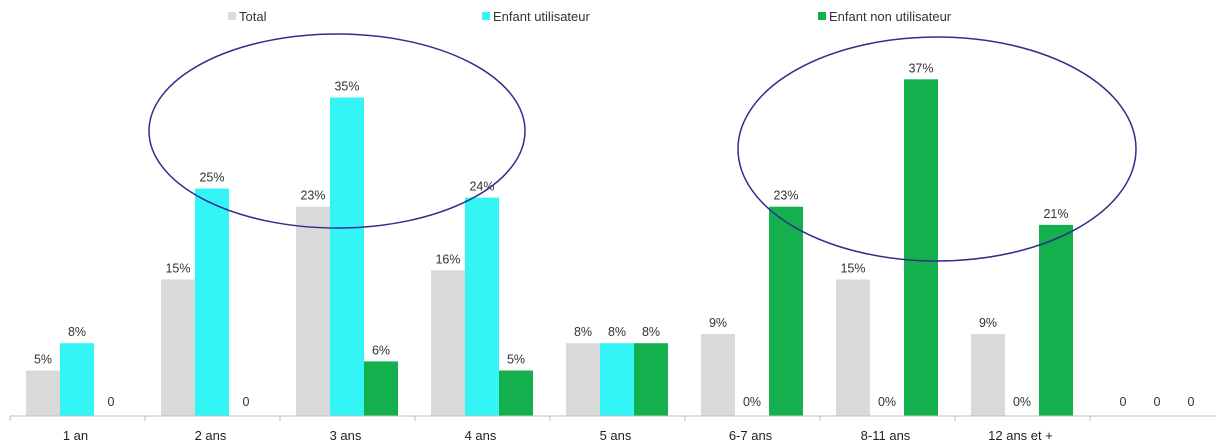 This screenshot has height=446, width=1216. What do you see at coordinates (550, 418) in the screenshot?
I see `x-axis-ticks` at bounding box center [550, 418].